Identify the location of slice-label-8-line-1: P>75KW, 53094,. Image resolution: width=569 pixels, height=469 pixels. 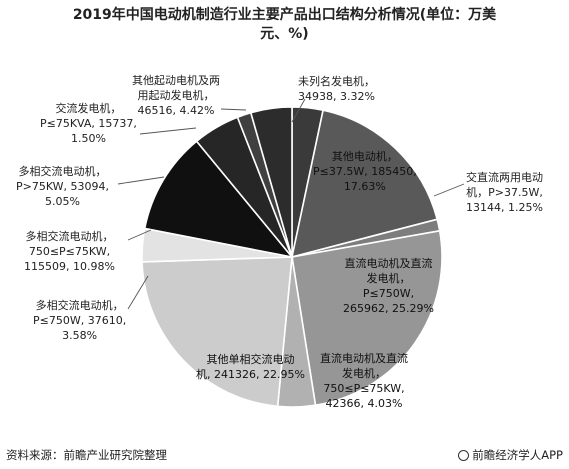
(63, 186).